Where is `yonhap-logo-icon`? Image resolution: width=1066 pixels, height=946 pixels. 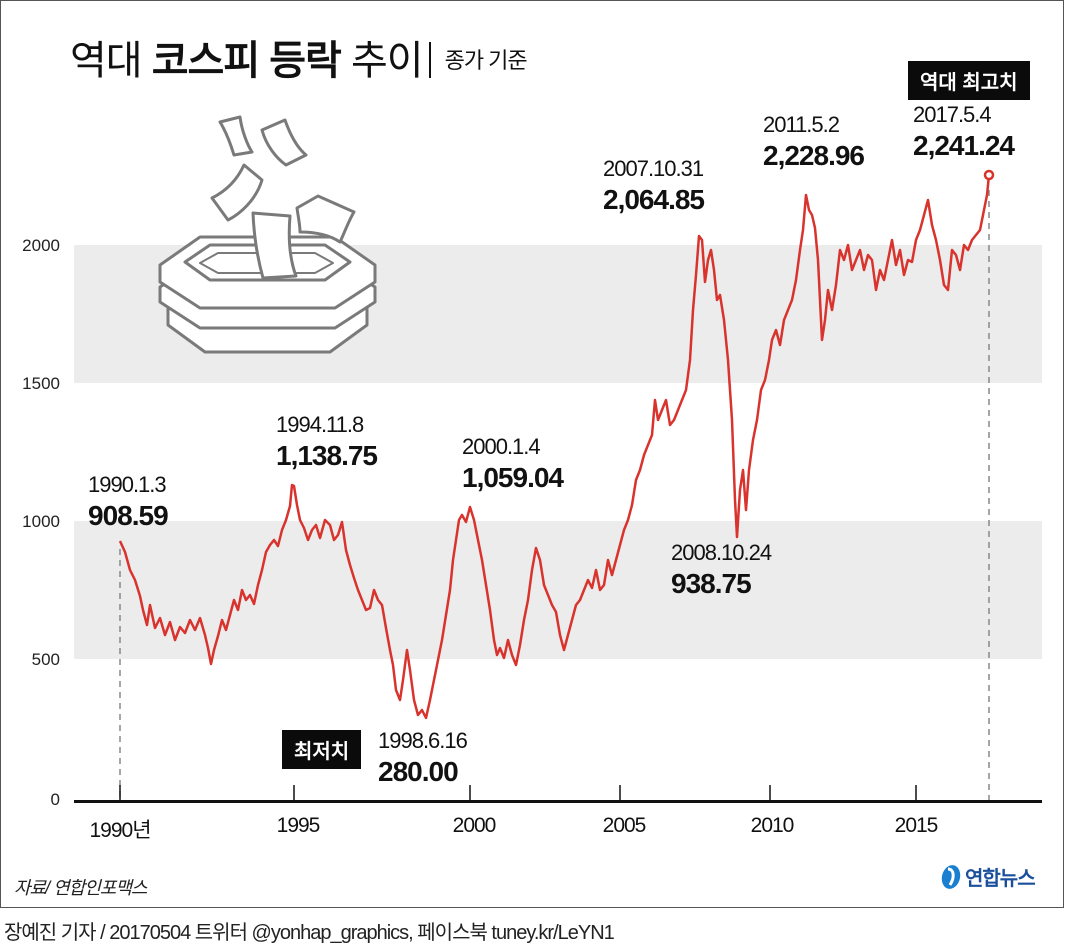
yonhap-logo-icon is located at coordinates (951, 876).